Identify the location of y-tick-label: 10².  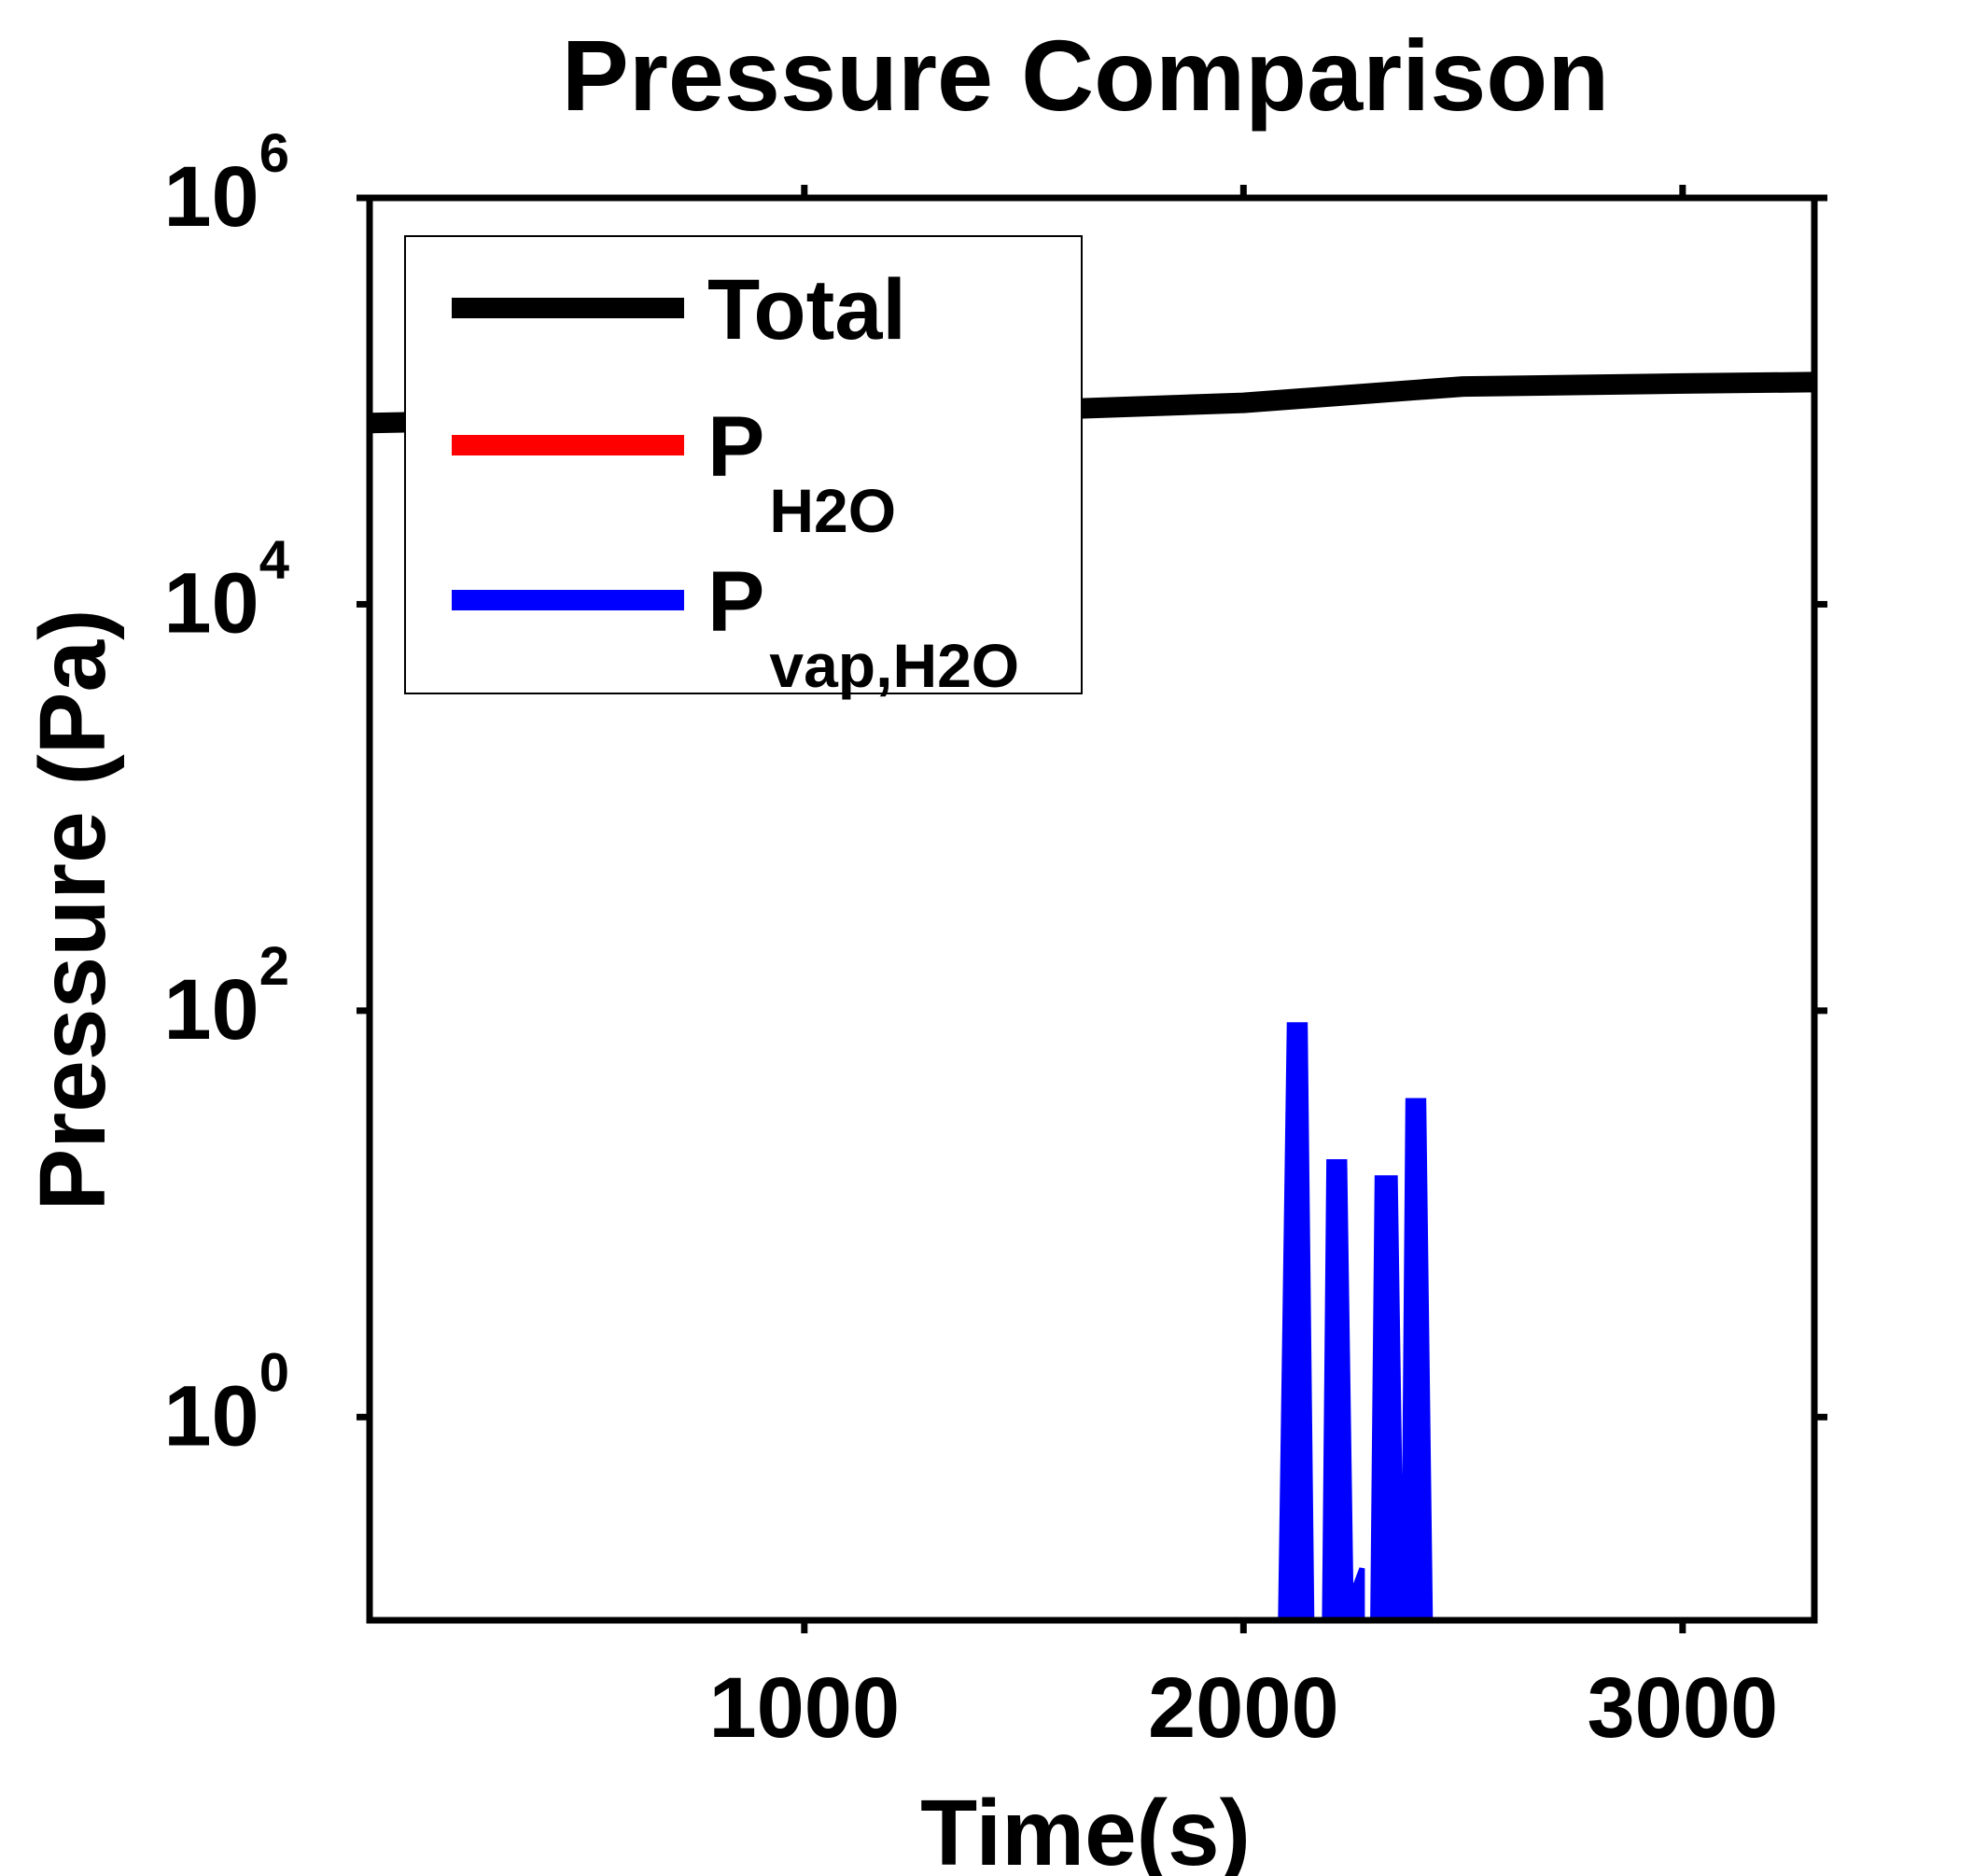
(226, 996).